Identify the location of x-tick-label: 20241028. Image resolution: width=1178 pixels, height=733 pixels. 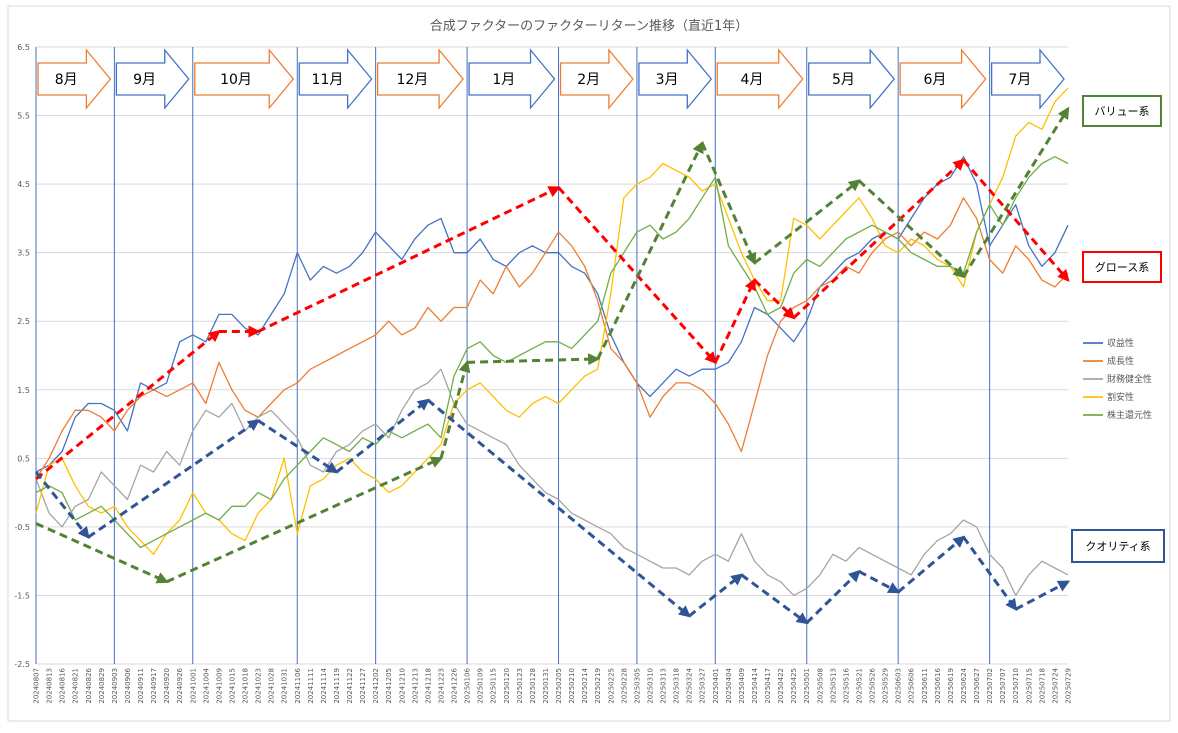
(272, 686).